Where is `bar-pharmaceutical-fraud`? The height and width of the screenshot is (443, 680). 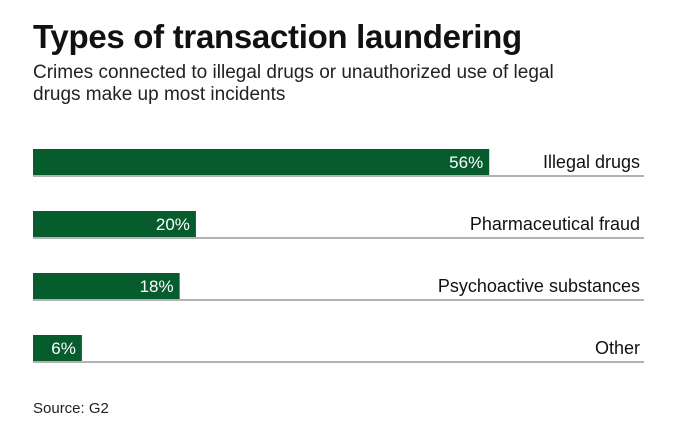
bar-pharmaceutical-fraud is located at coordinates (114, 224).